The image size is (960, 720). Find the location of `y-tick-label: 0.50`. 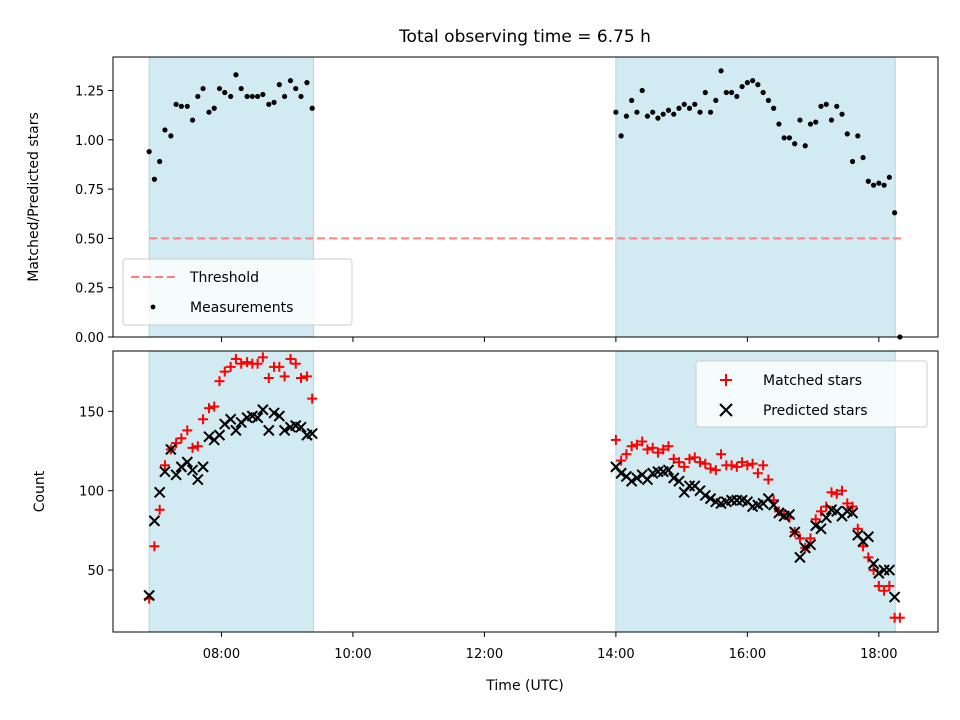

y-tick-label: 0.50 is located at coordinates (89, 239).